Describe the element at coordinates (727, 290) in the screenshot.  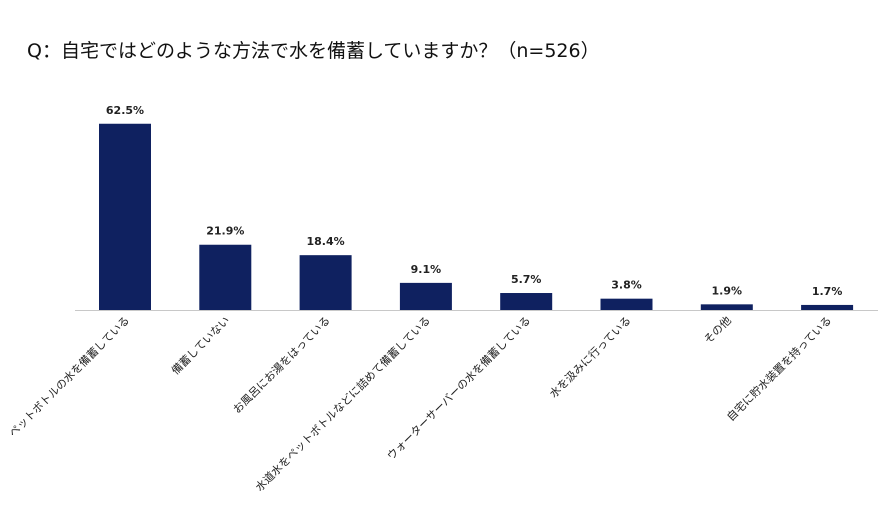
I see `data-label: 1.9%` at that location.